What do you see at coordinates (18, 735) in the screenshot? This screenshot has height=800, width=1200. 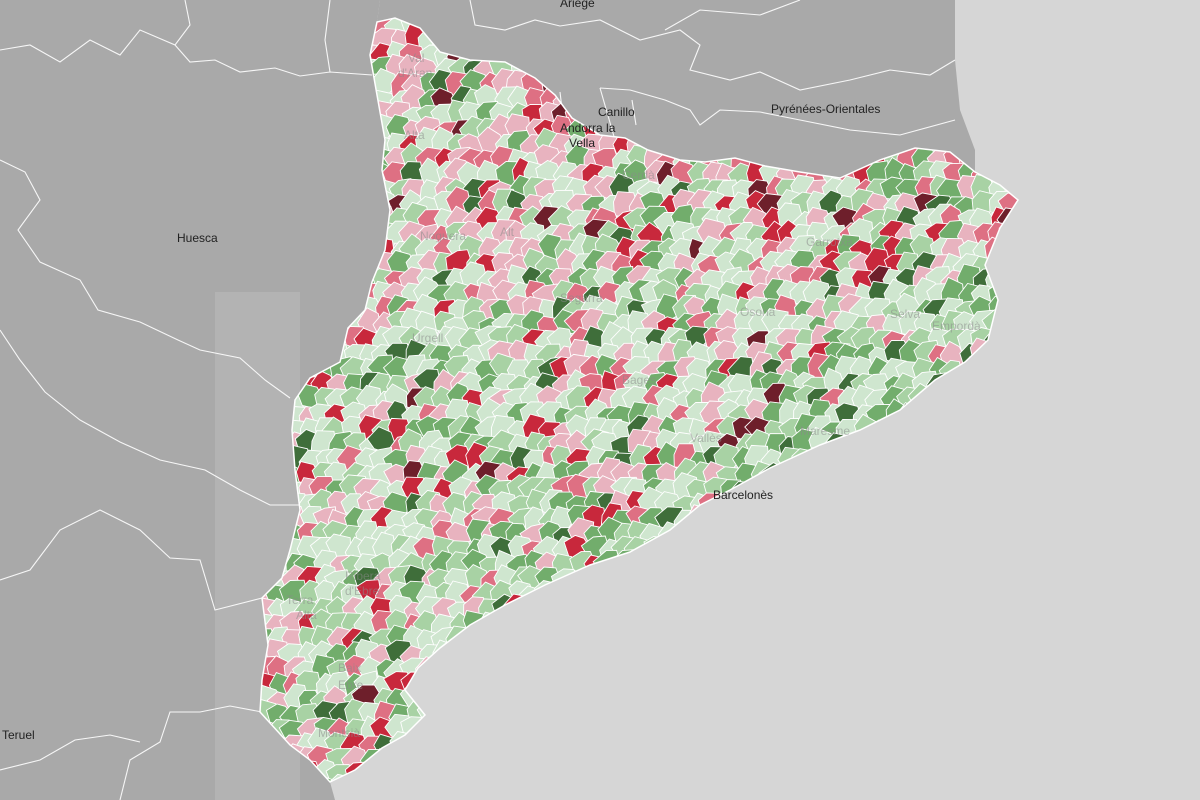 I see `place-label-teruel: Teruel` at bounding box center [18, 735].